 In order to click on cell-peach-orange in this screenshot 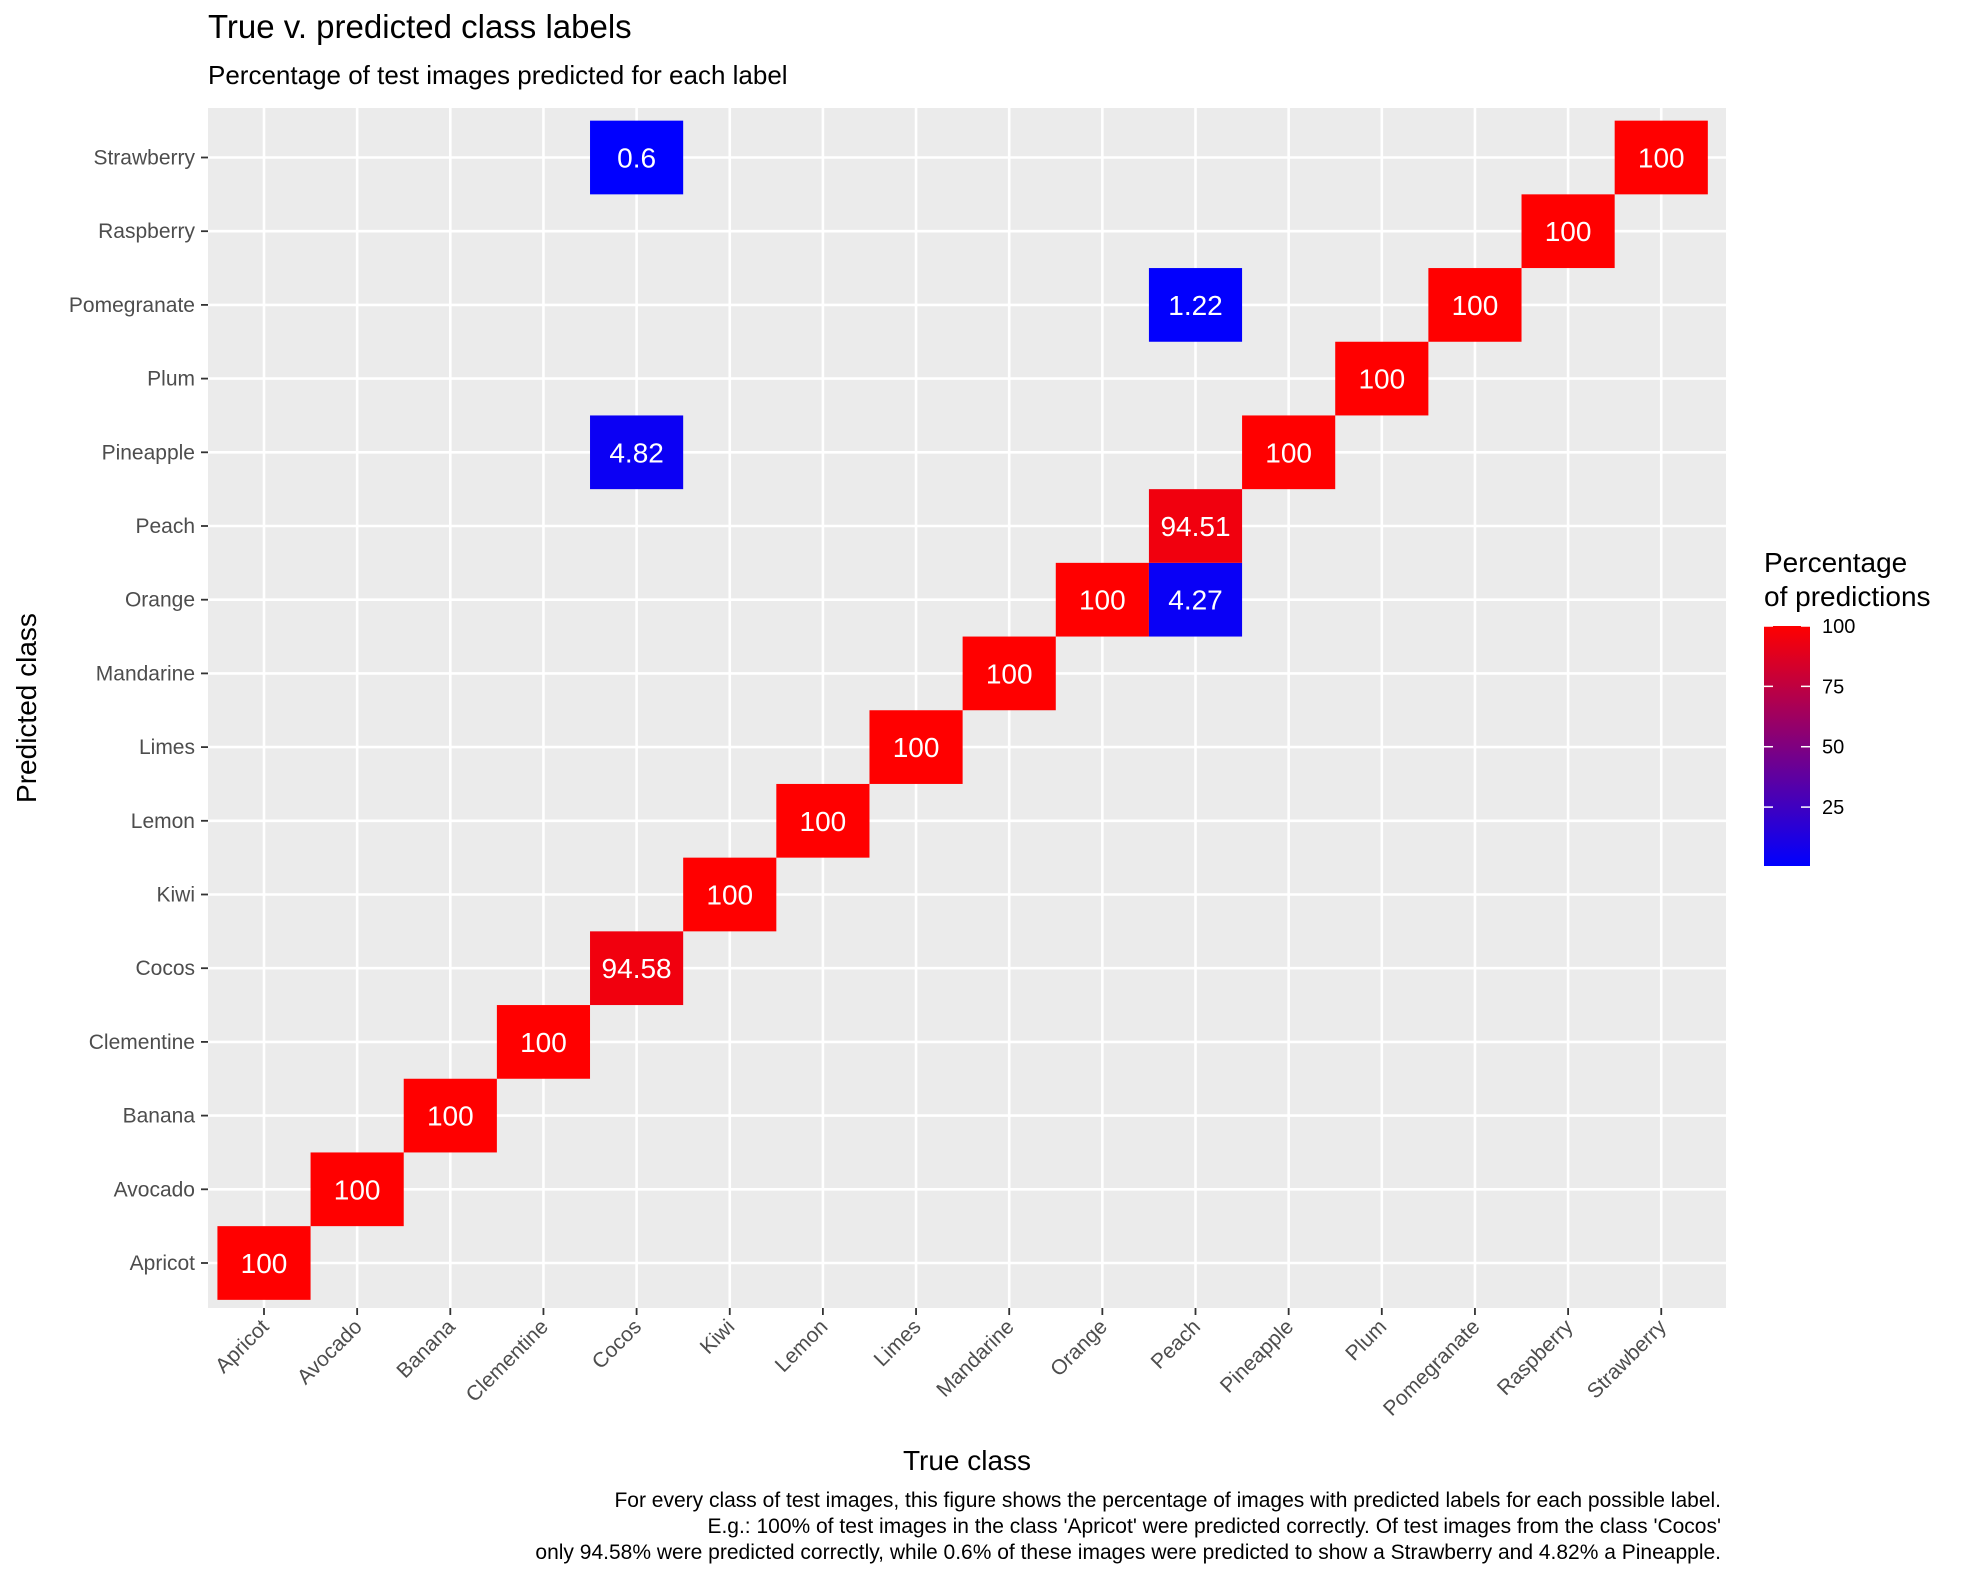, I will do `click(1195, 599)`.